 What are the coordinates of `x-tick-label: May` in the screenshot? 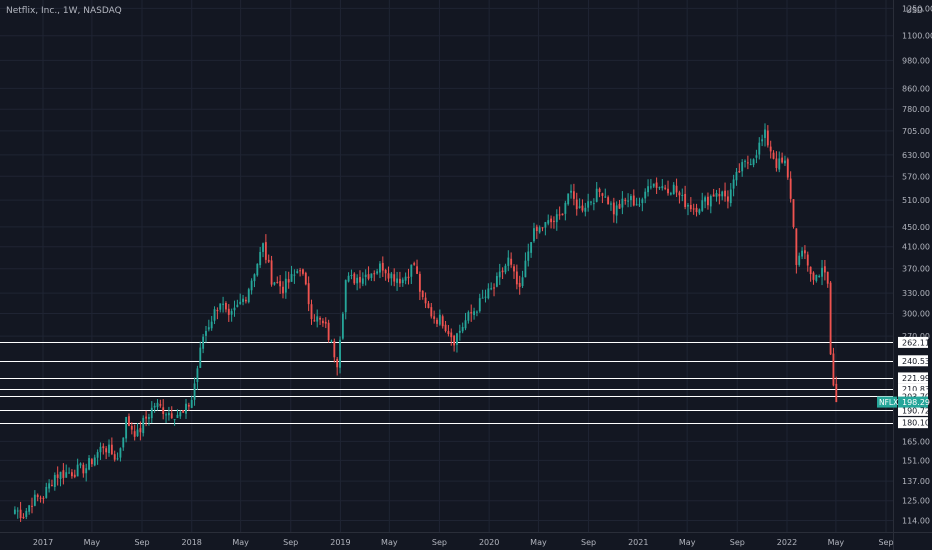 It's located at (538, 542).